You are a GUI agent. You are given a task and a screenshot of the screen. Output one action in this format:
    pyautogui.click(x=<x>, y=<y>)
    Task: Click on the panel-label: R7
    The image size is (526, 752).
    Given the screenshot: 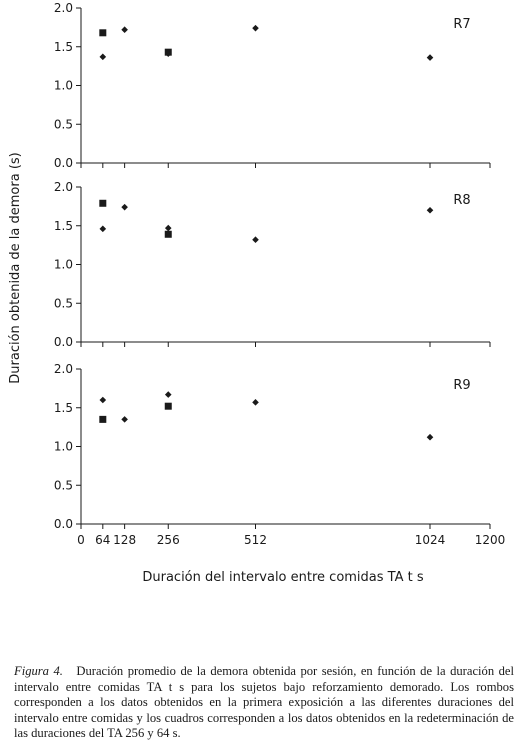 What is the action you would take?
    pyautogui.click(x=461, y=24)
    